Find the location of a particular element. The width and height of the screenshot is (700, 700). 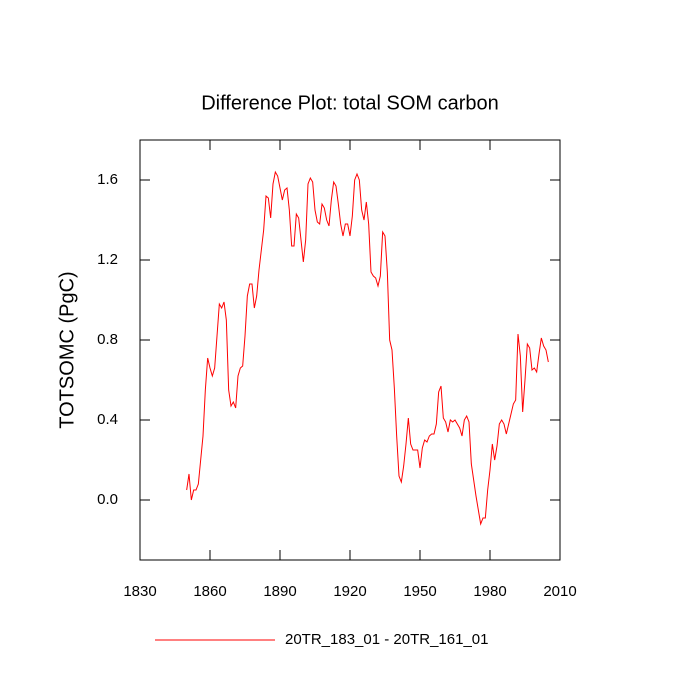

y-tick-label: 0.0 is located at coordinates (107, 499).